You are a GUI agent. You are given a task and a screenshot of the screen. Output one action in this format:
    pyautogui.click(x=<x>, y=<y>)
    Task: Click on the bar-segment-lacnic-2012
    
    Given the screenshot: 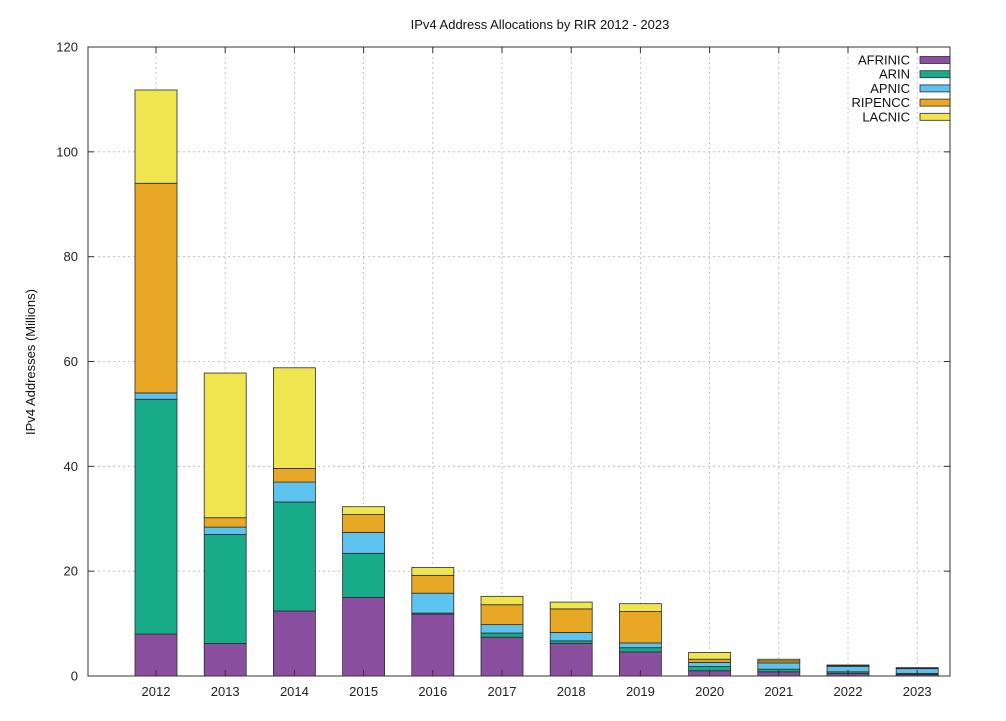 What is the action you would take?
    pyautogui.click(x=156, y=136)
    